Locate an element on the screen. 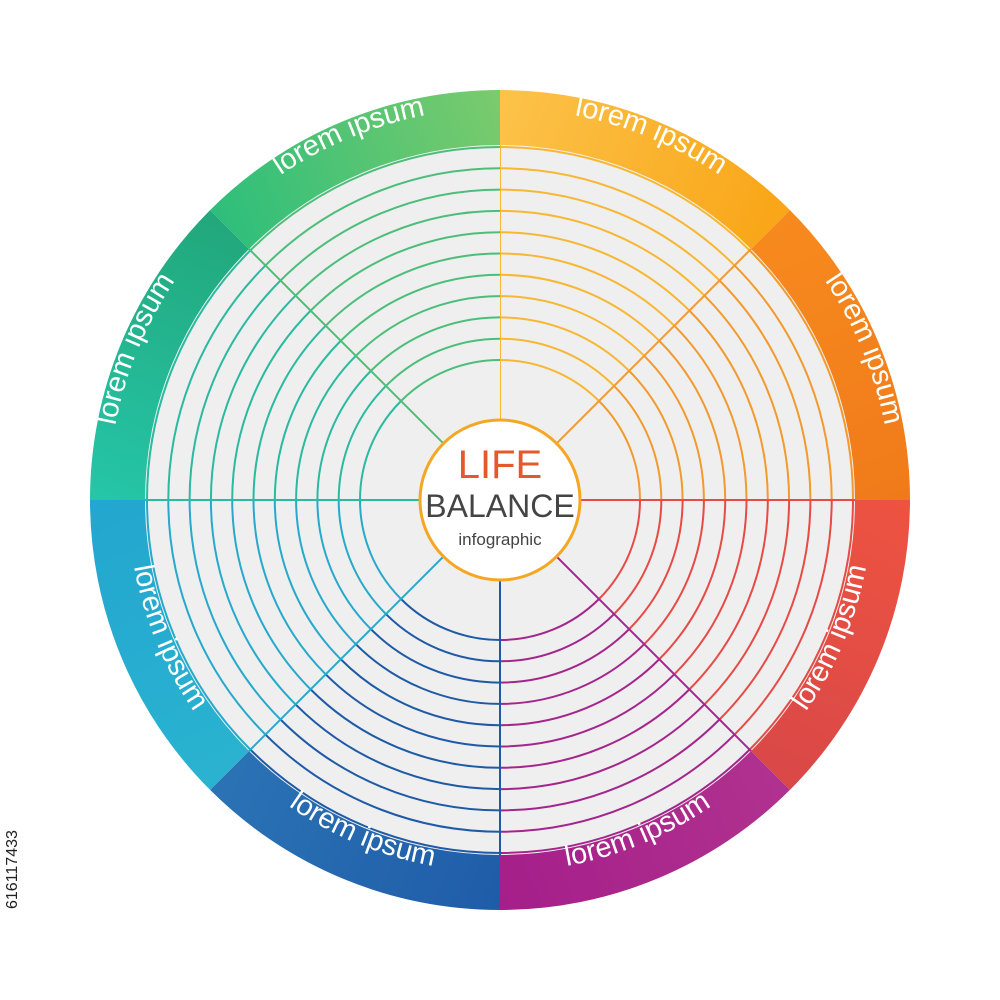  stock-id-watermark: 616117433 is located at coordinates (12, 870).